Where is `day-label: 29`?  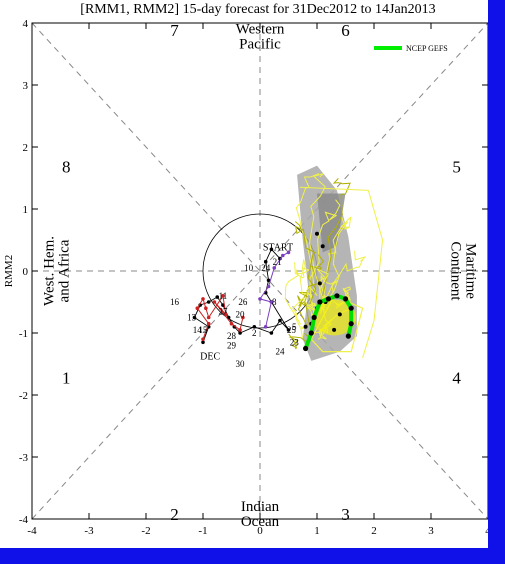
day-label: 29 is located at coordinates (232, 346).